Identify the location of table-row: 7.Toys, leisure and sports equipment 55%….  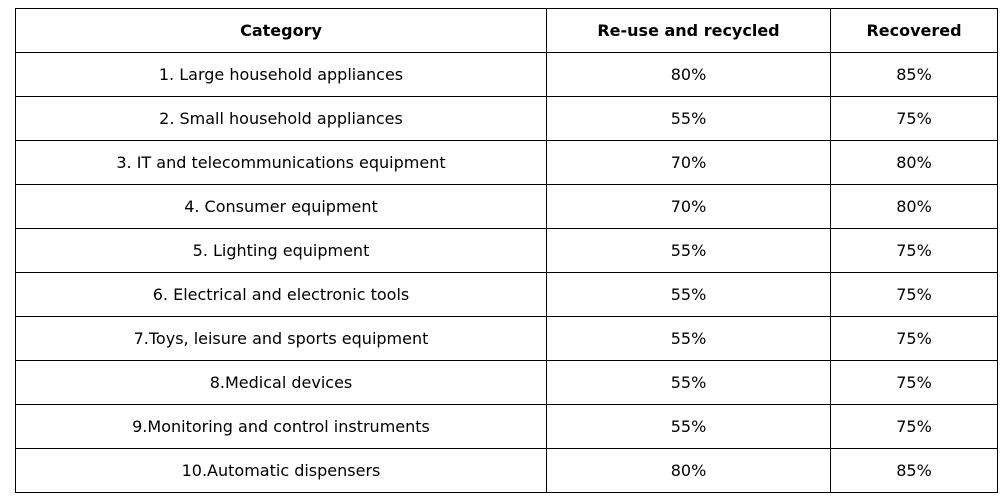
(506, 338).